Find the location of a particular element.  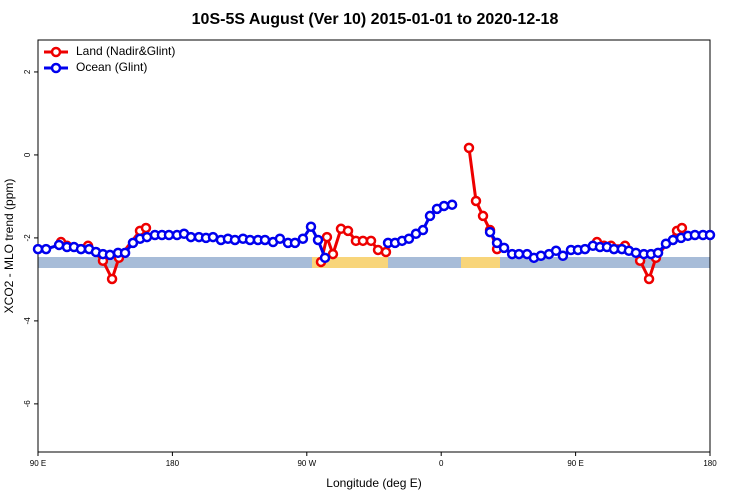

y-tick-label: -6 is located at coordinates (27, 404).